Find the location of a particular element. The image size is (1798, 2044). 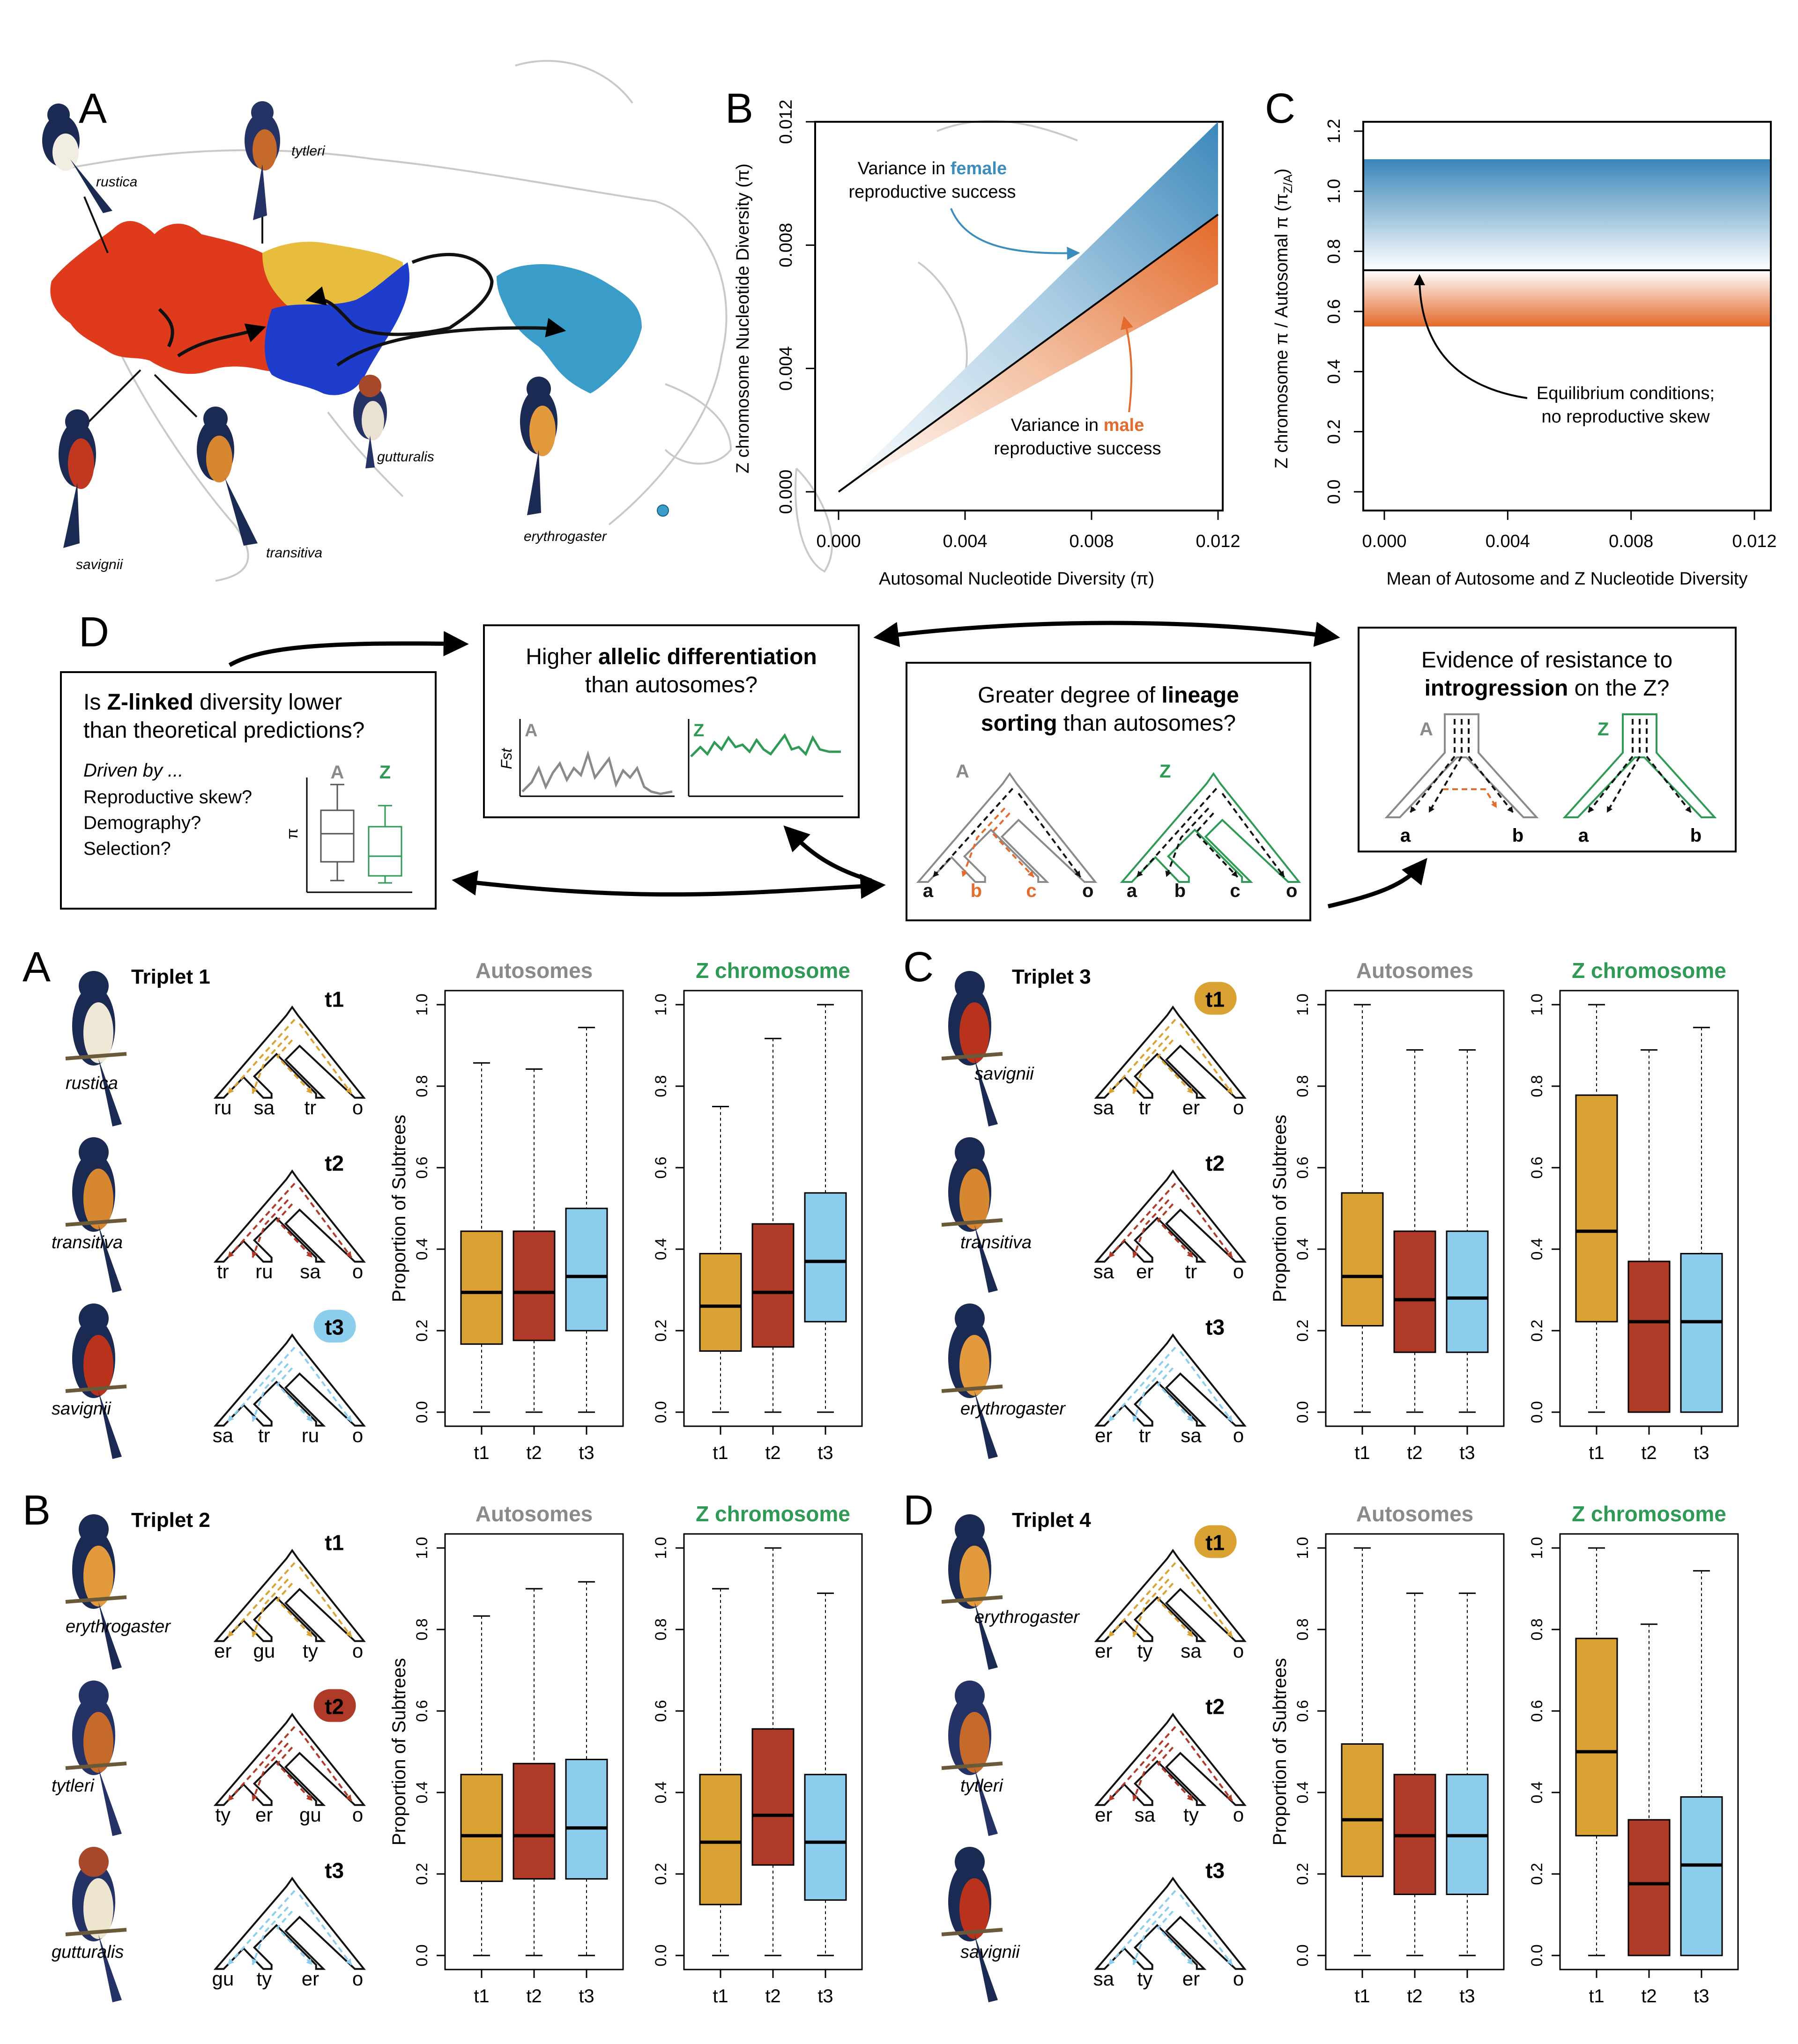

mini-a-label: A is located at coordinates (531, 731).